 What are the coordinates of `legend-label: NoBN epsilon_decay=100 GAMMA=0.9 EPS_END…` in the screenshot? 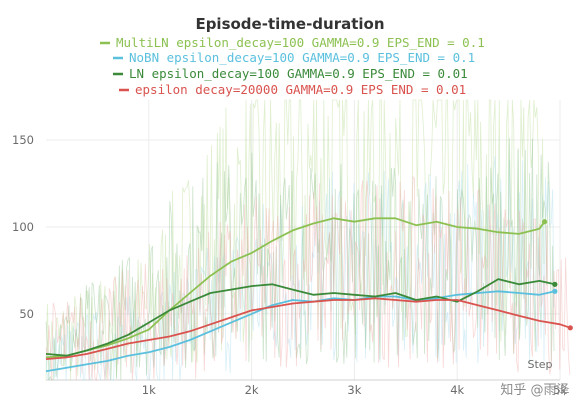 It's located at (302, 57).